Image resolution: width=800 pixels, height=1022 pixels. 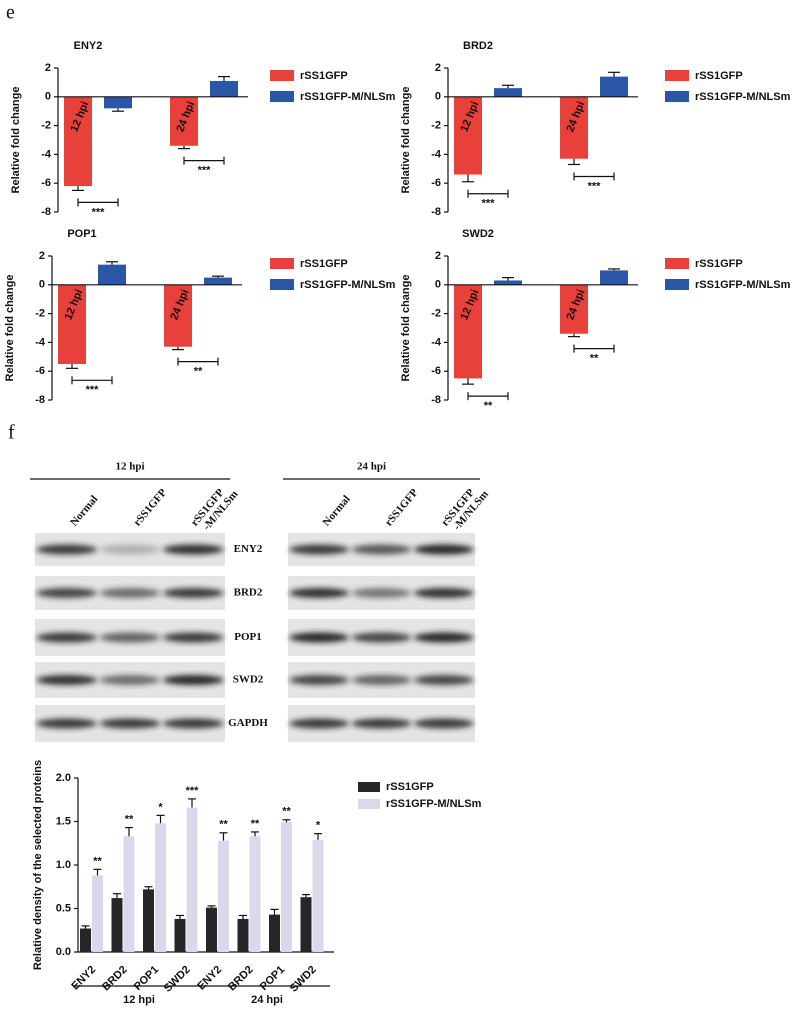 What do you see at coordinates (11, 433) in the screenshot?
I see `panel-label: f` at bounding box center [11, 433].